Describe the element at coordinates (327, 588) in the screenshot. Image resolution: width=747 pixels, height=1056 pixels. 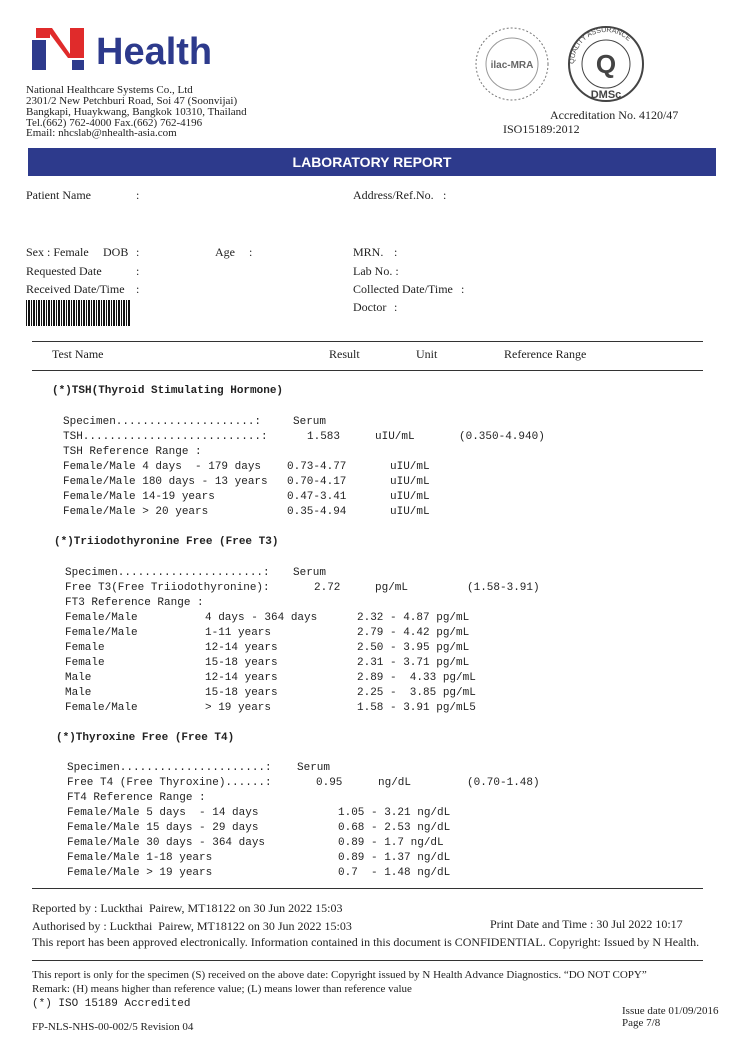
I see `result-cell: 2.72` at that location.